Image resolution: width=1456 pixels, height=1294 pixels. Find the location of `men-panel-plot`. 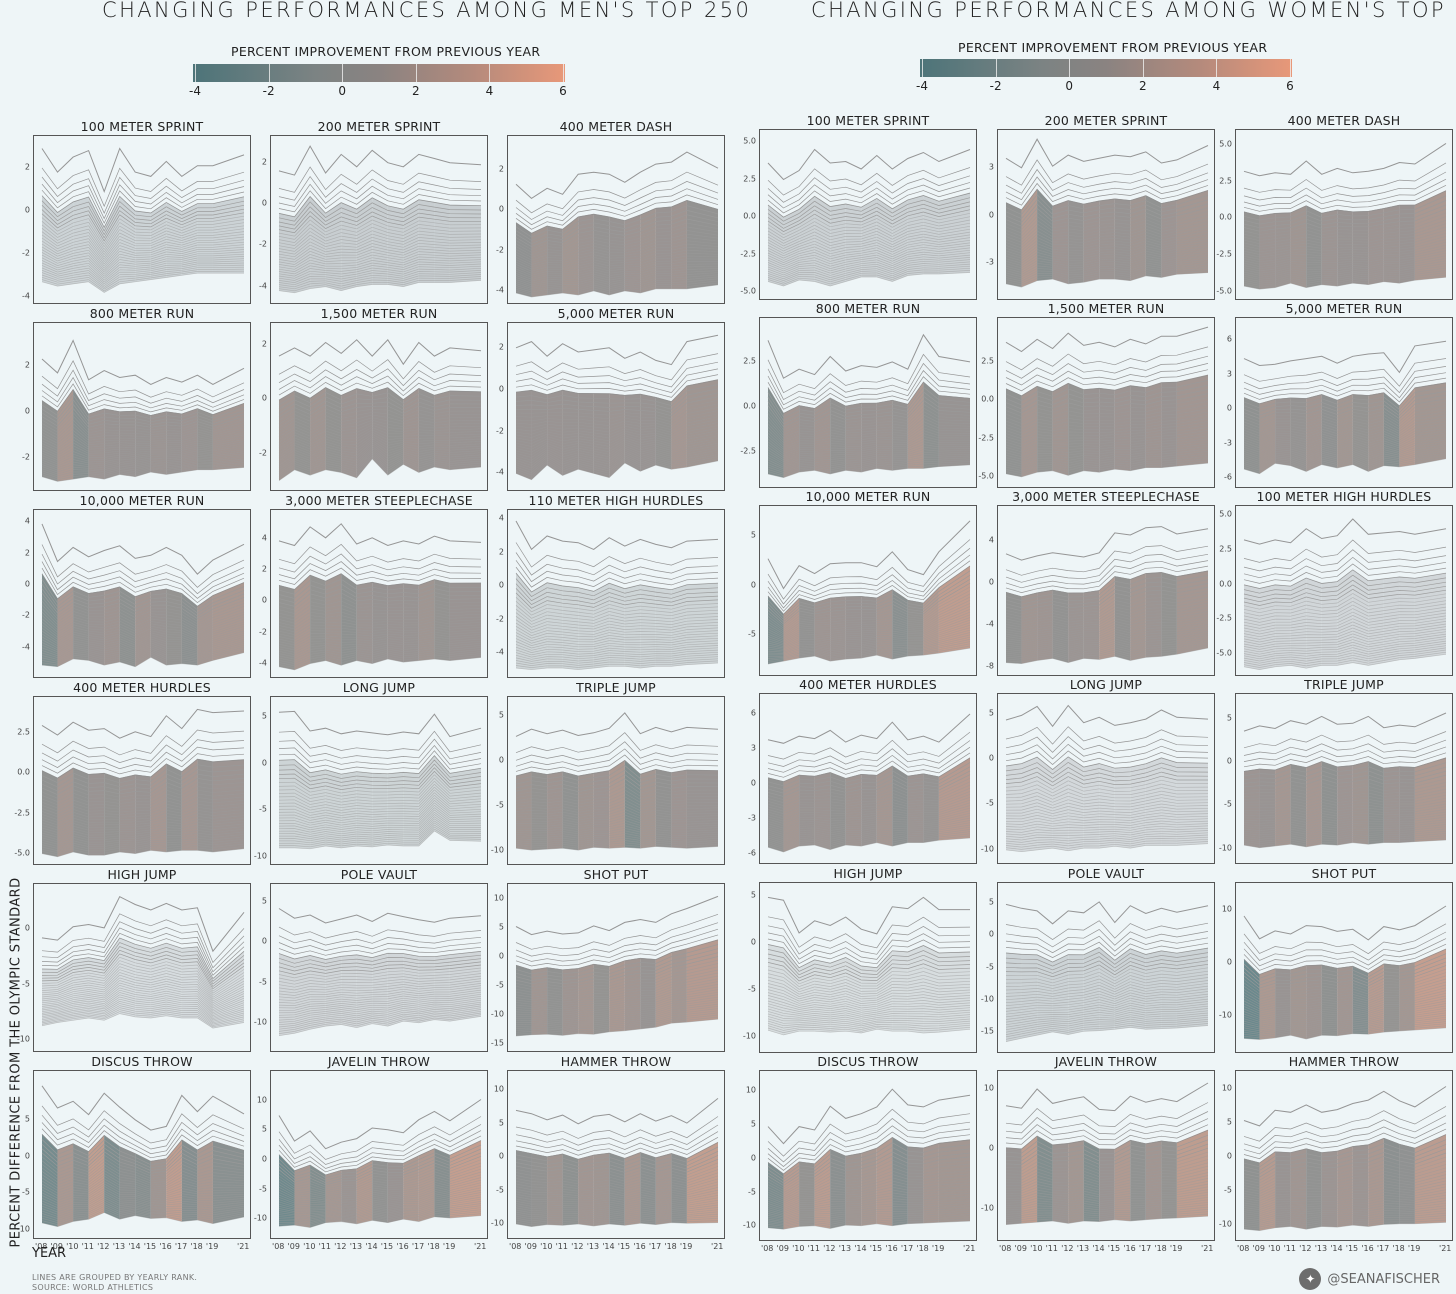

men-panel-plot is located at coordinates (380, 409).